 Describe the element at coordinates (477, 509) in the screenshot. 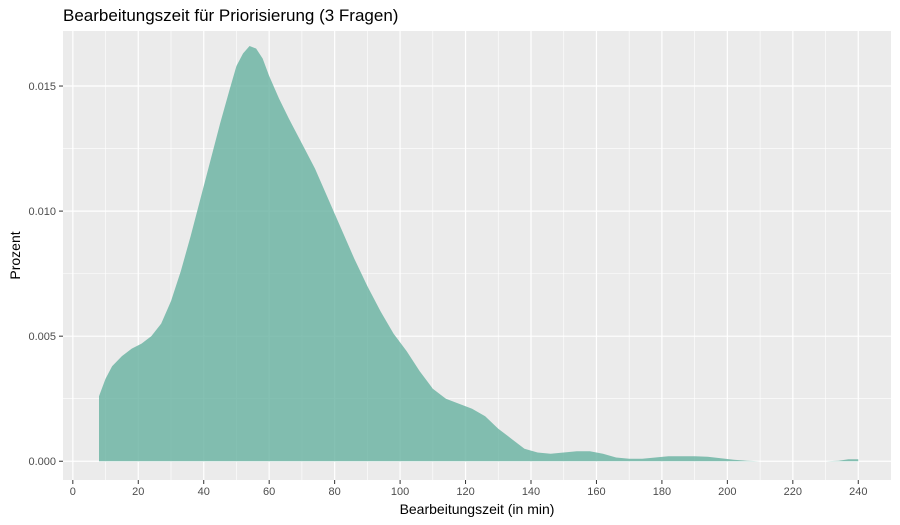

I see `x-axis-title: Bearbeitungszeit (in min)` at that location.